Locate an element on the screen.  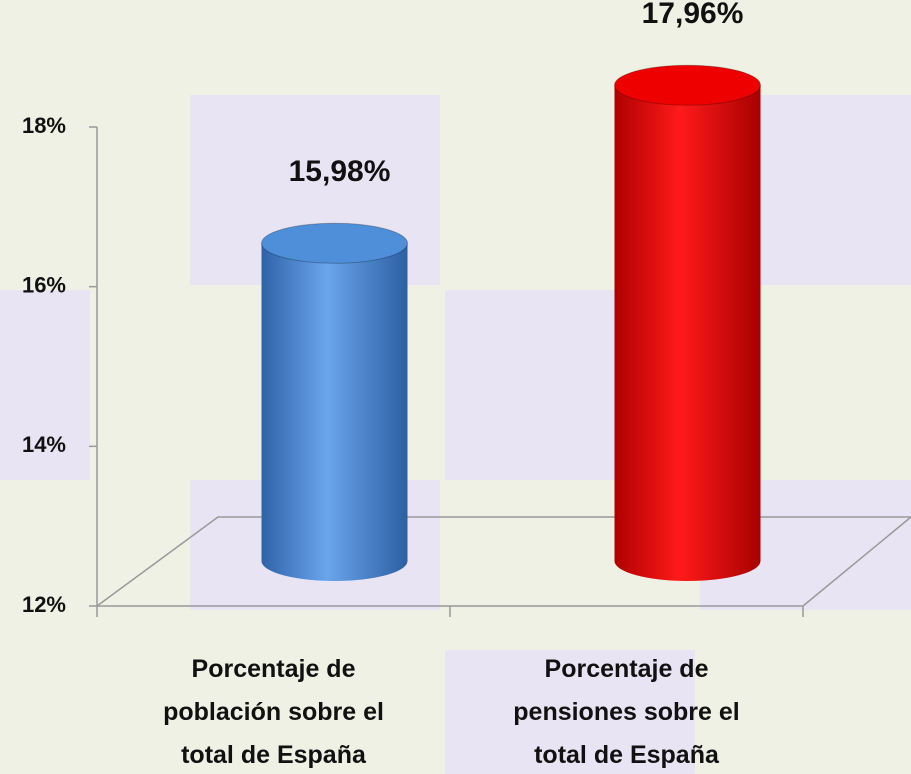
y-tick-label: 14% is located at coordinates (44, 444).